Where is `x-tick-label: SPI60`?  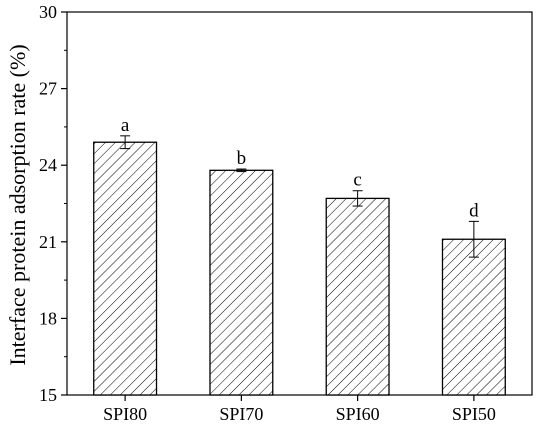
x-tick-label: SPI60 is located at coordinates (358, 414).